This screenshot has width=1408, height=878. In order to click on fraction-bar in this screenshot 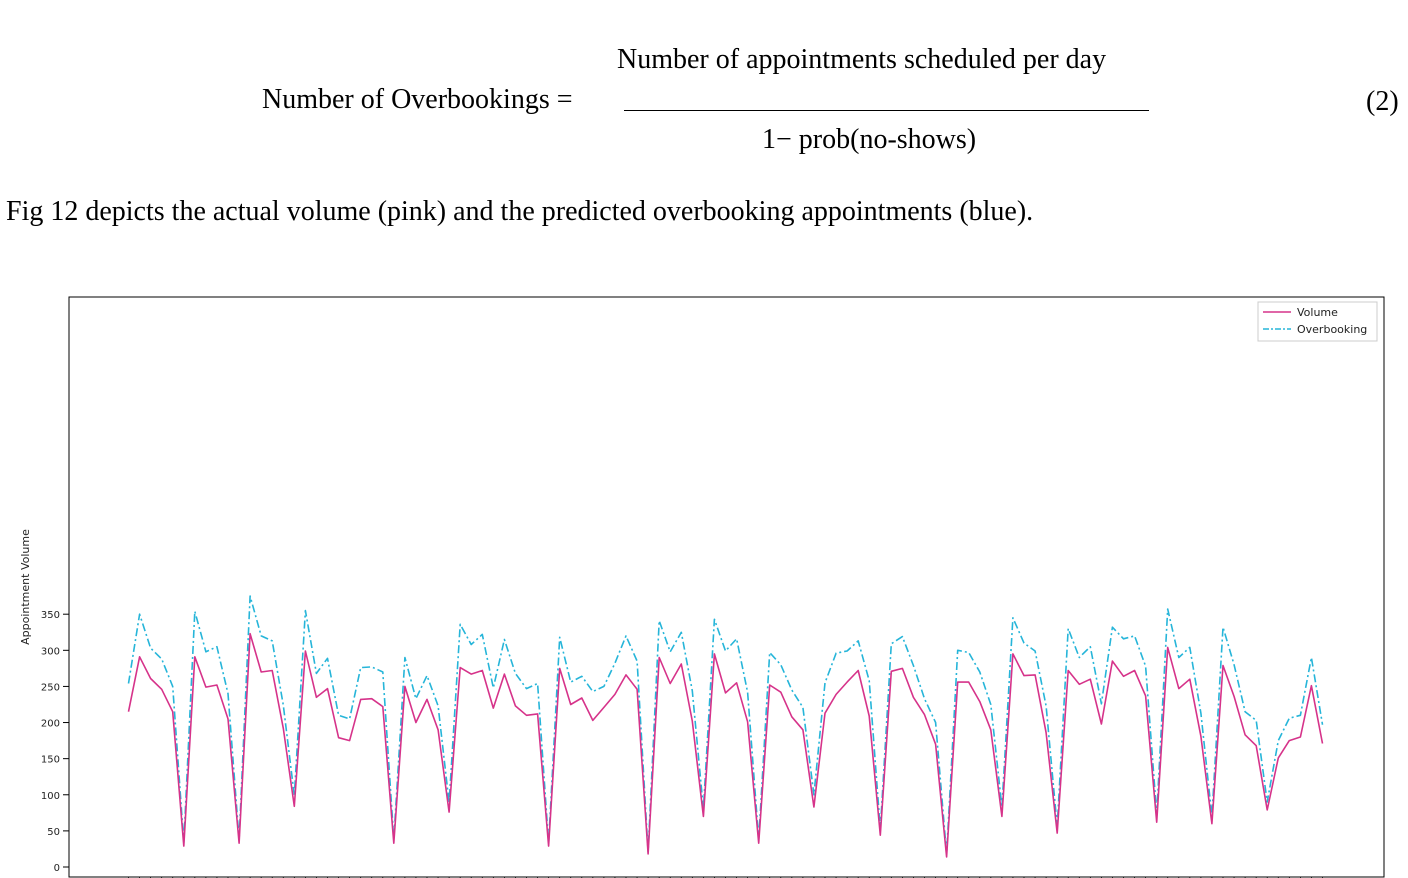, I will do `click(886, 110)`.